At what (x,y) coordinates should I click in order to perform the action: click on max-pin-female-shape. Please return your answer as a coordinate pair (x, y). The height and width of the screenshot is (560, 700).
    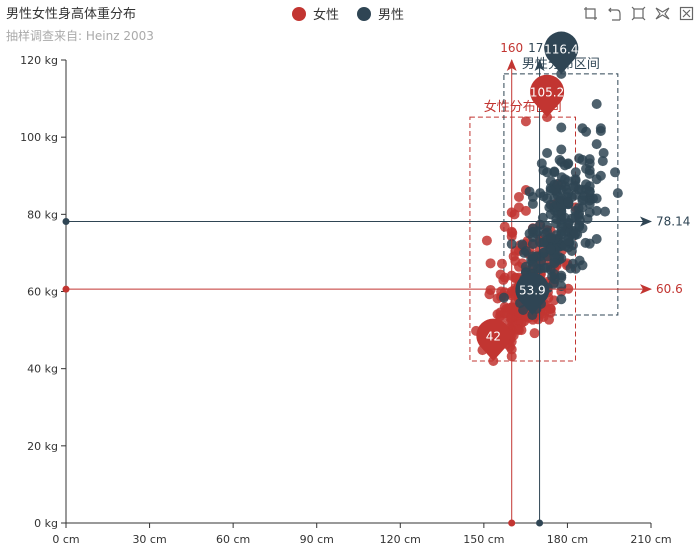
    Looking at the image, I should click on (547, 96).